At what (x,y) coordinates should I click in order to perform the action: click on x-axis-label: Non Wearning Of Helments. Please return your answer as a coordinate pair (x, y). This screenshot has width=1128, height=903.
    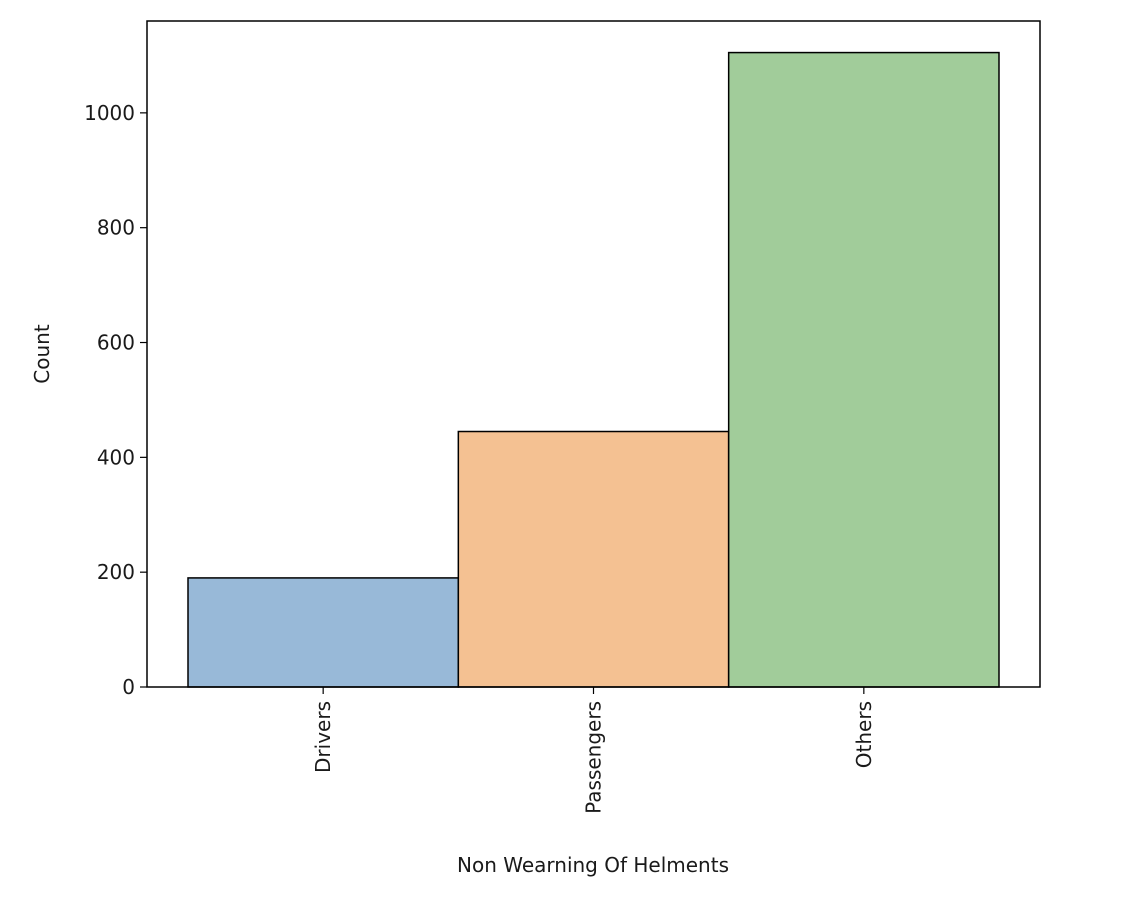
    Looking at the image, I should click on (593, 865).